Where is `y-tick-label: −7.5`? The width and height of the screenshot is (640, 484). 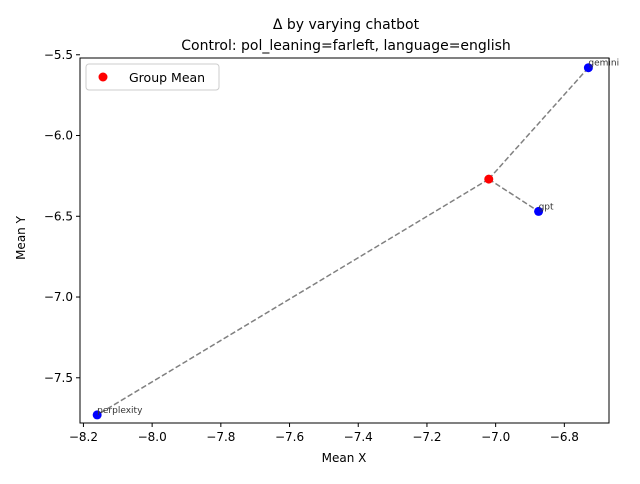 y-tick-label: −7.5 is located at coordinates (58, 378).